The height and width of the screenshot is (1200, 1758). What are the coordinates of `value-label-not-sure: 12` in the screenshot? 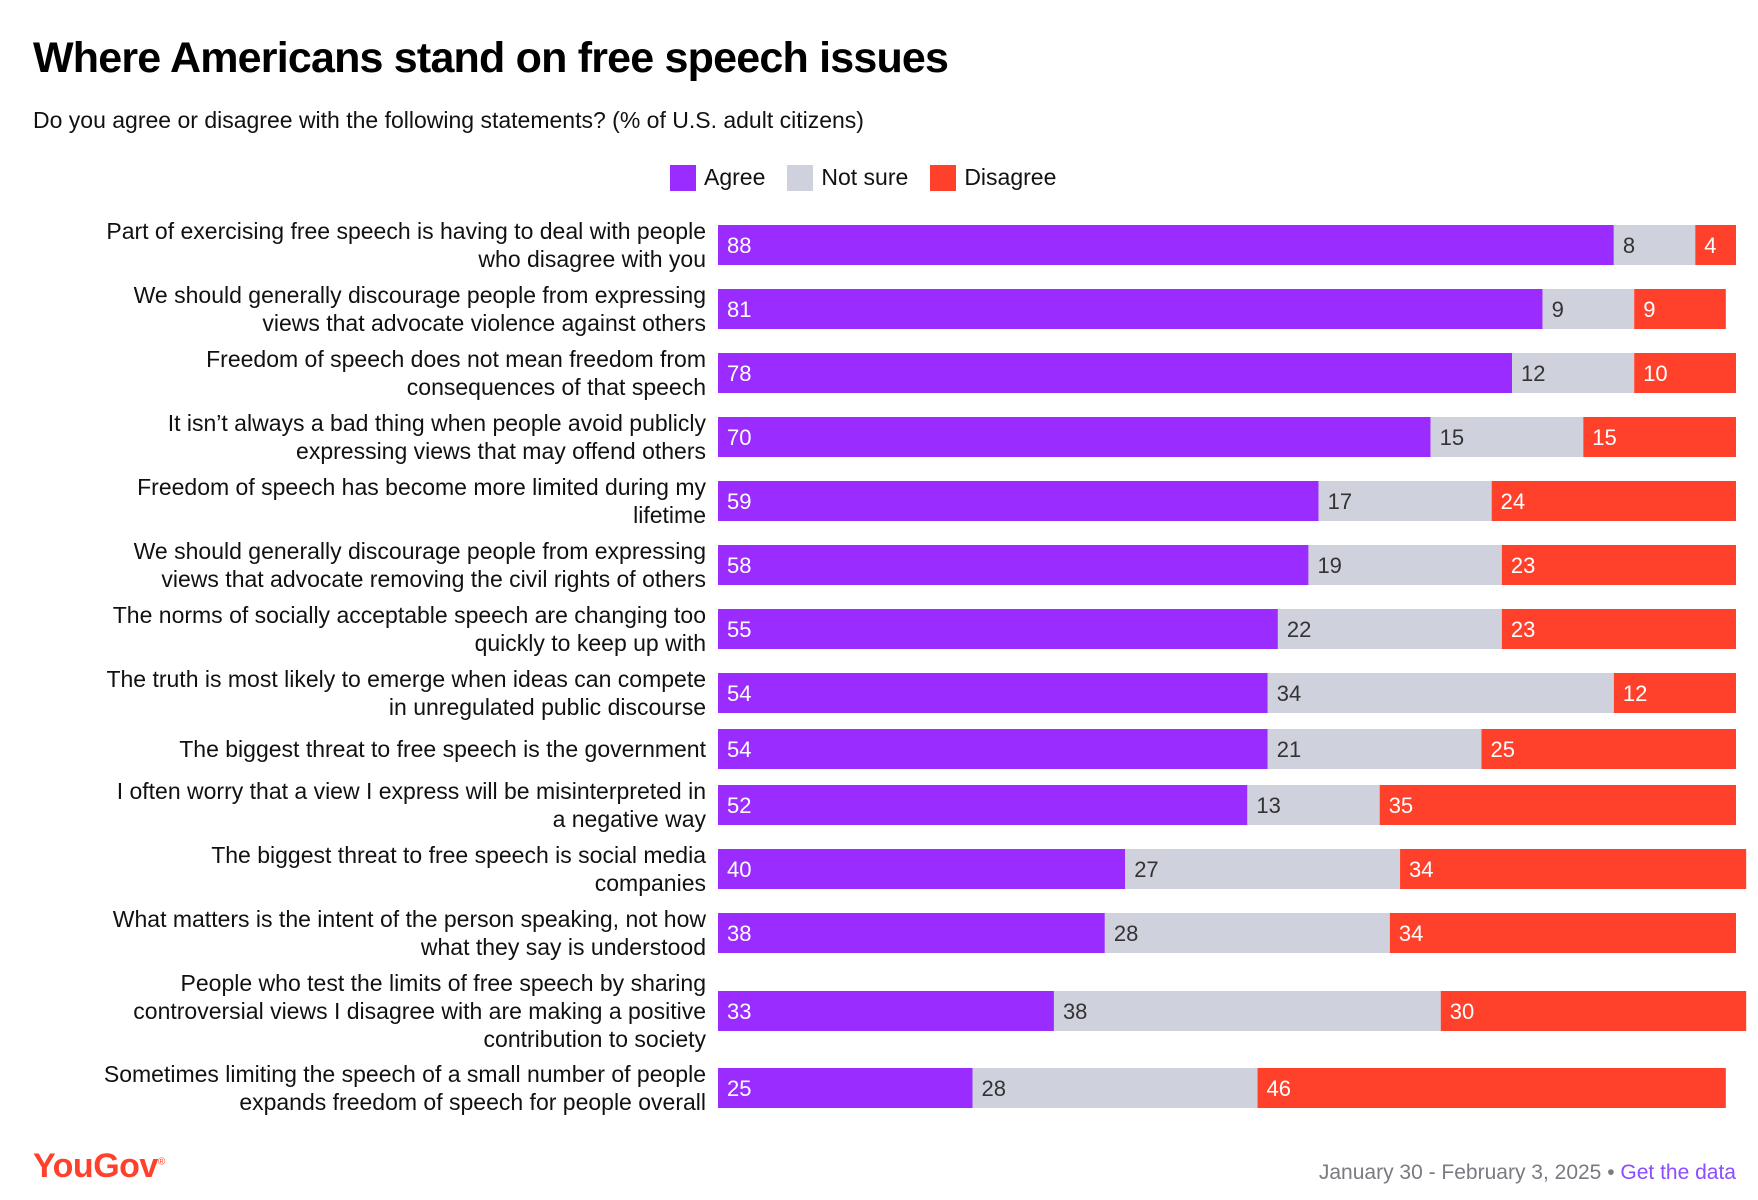 It's located at (1533, 373).